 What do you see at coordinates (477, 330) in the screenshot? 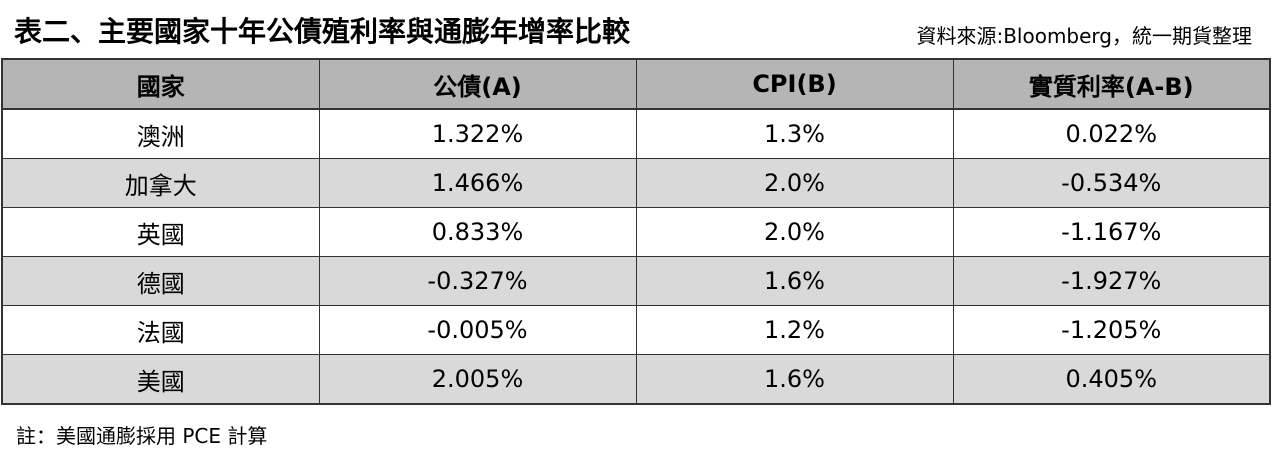
I see `table-cell: -0.005%` at bounding box center [477, 330].